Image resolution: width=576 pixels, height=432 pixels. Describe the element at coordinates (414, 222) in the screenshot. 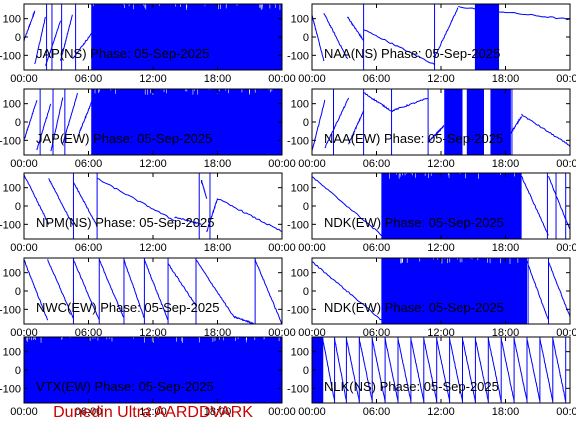

I see `panel-title: NDK(EW) Phase: 05-Sep-2025` at that location.